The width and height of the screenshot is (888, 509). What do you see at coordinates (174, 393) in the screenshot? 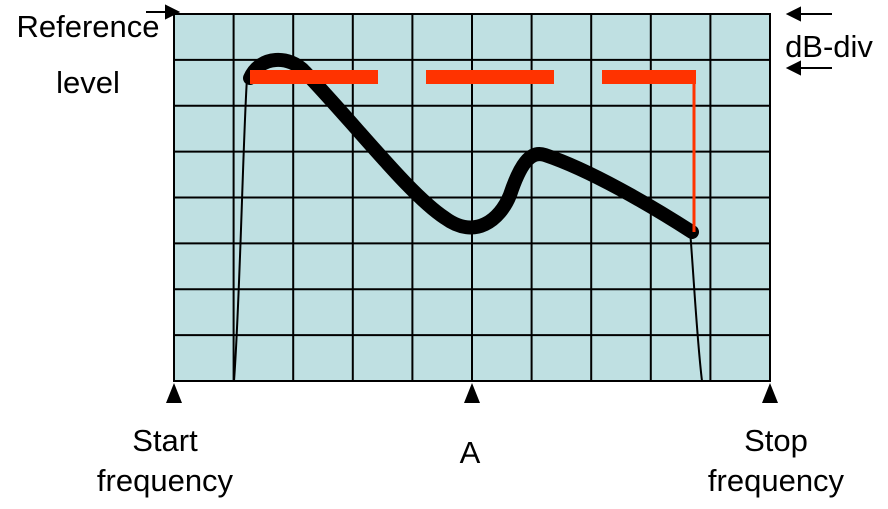
I see `start-frequency-marker-icon` at bounding box center [174, 393].